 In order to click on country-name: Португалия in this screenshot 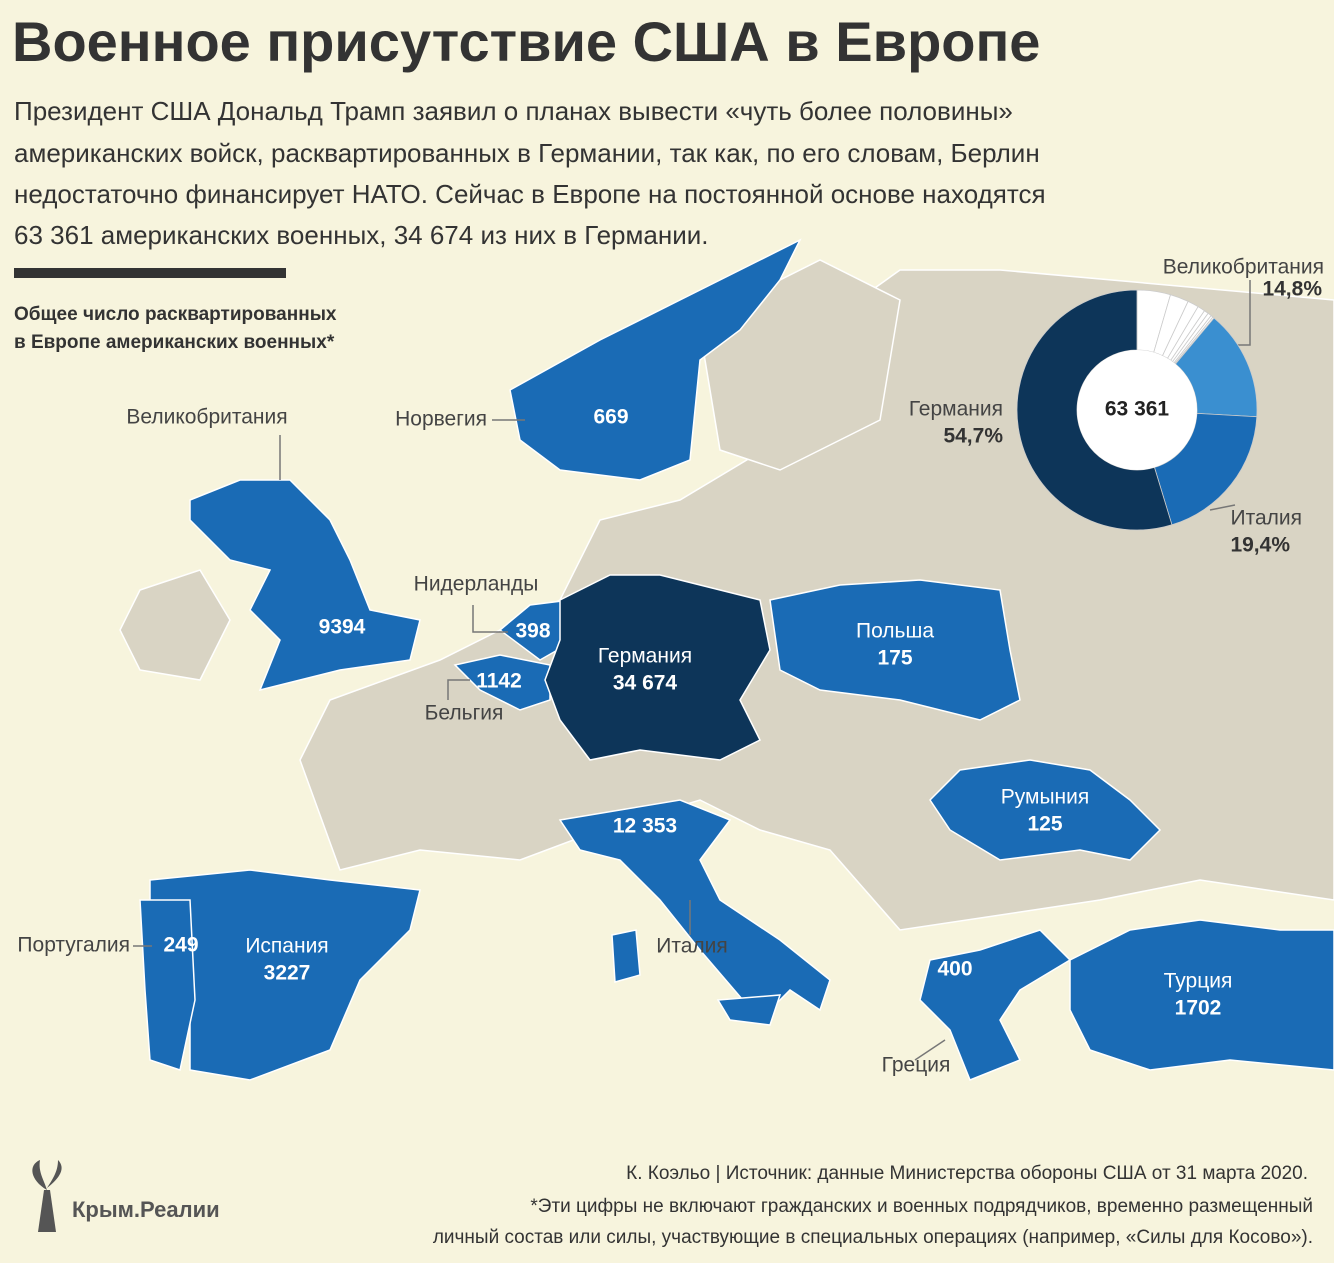, I will do `click(73, 945)`.